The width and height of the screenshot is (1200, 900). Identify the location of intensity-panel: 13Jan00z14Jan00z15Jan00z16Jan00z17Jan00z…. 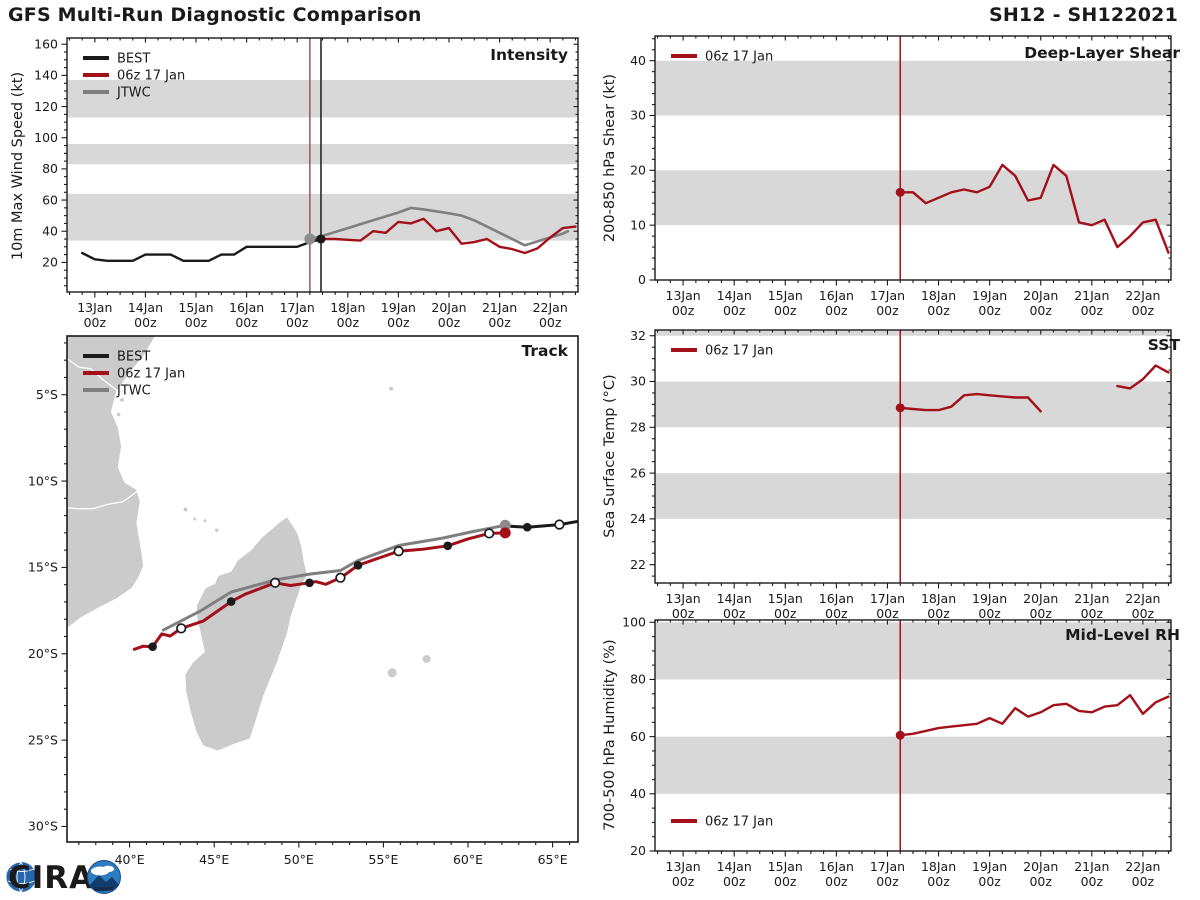
(306, 183).